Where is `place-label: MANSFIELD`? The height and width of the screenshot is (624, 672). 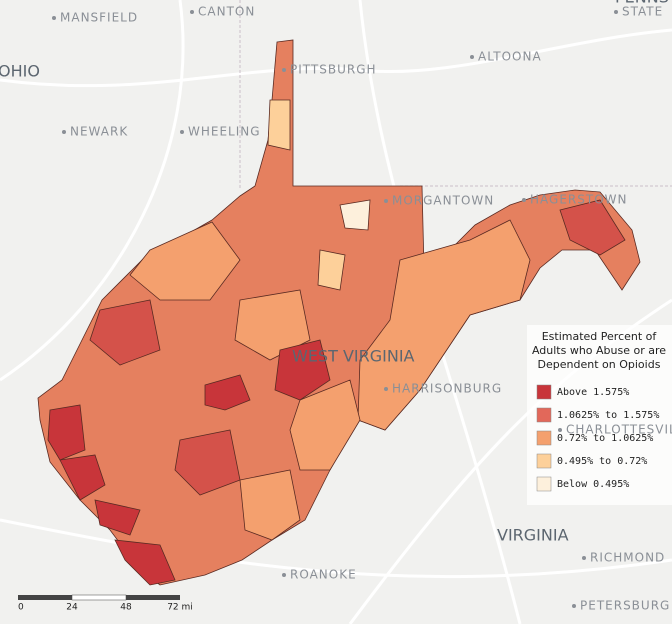 place-label: MANSFIELD is located at coordinates (99, 18).